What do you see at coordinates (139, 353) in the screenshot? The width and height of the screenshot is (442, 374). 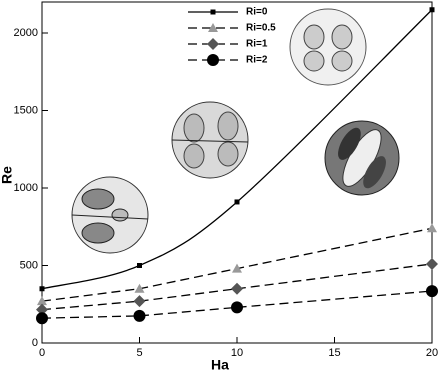 I see `x-tick-label: 5` at bounding box center [139, 353].